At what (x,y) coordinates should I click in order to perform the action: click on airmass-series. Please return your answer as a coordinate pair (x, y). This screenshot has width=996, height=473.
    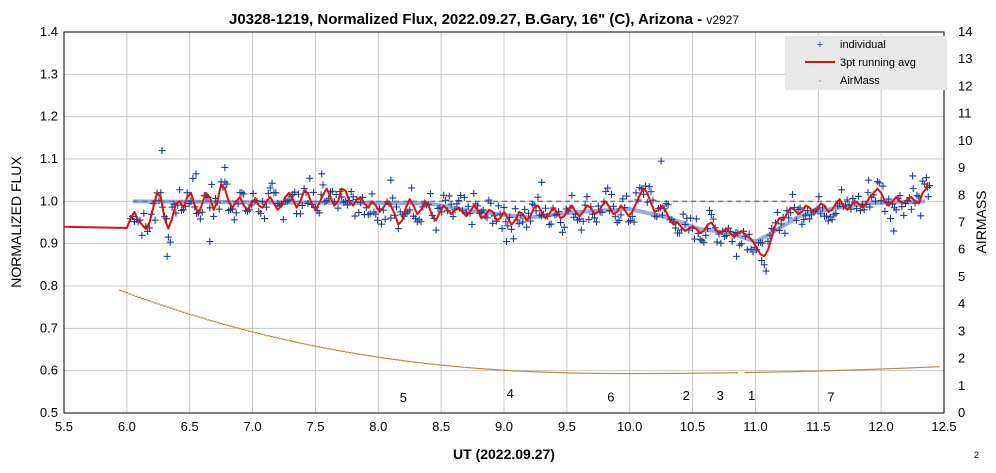
    Looking at the image, I should click on (529, 332).